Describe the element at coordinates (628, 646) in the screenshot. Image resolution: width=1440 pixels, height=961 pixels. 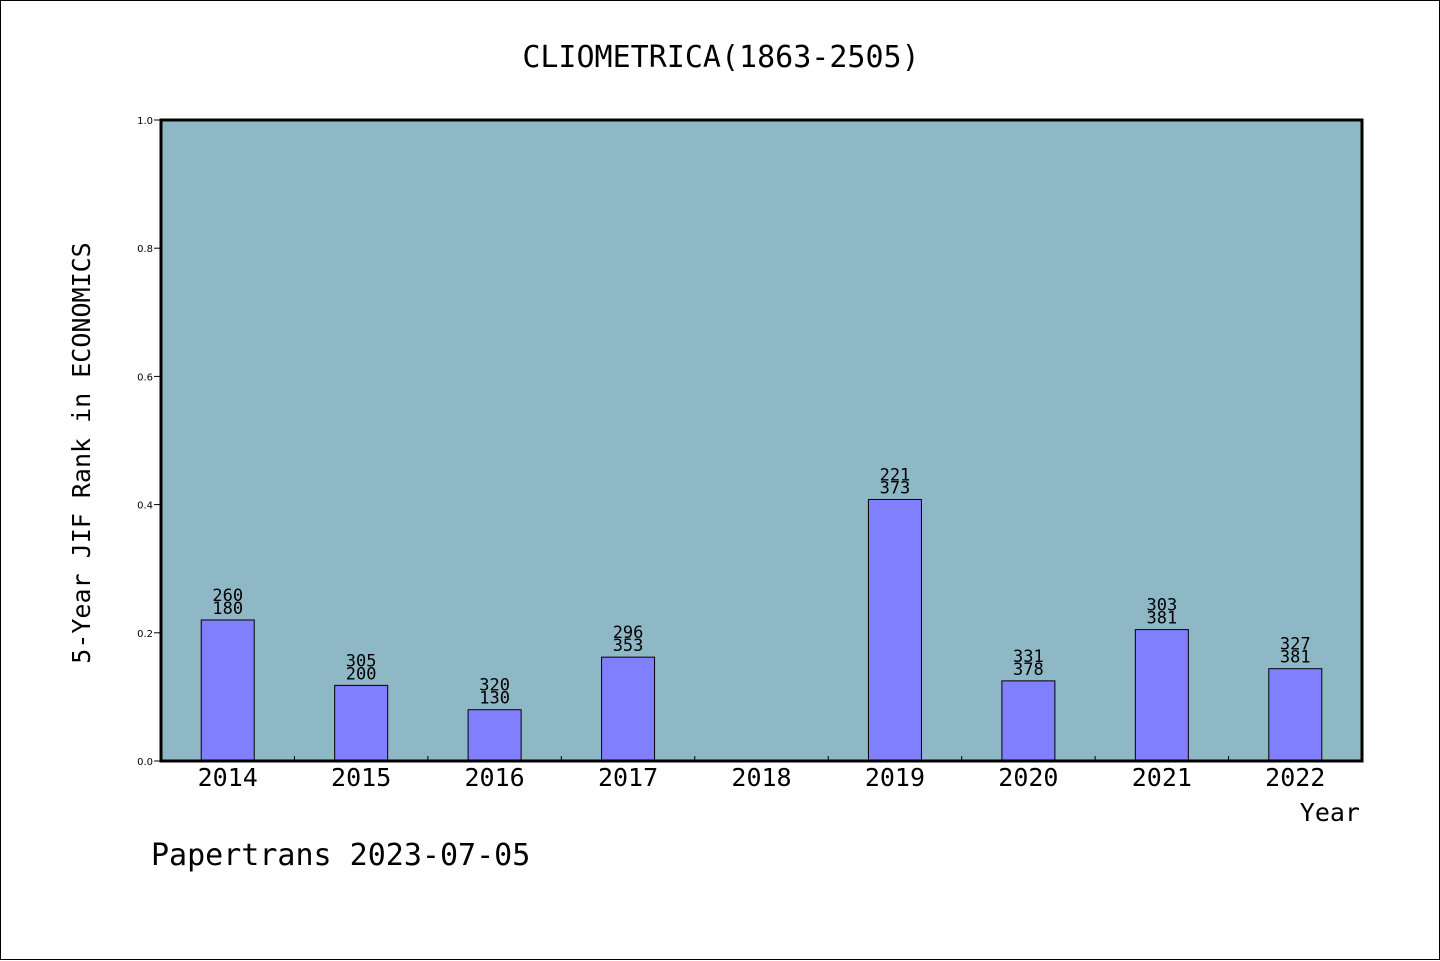
I see `bar-label-bottom: 353` at that location.